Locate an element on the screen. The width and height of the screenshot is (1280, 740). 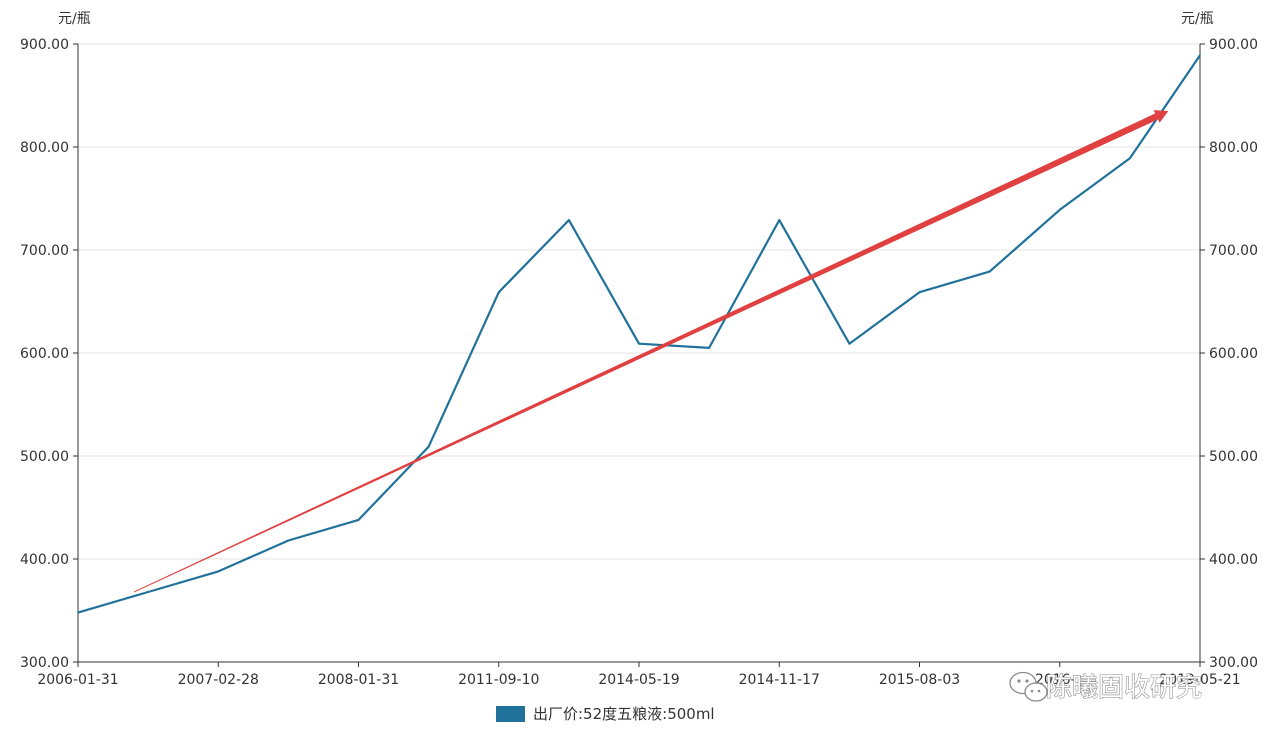
right-y-tick-label: 900.00 is located at coordinates (1233, 45).